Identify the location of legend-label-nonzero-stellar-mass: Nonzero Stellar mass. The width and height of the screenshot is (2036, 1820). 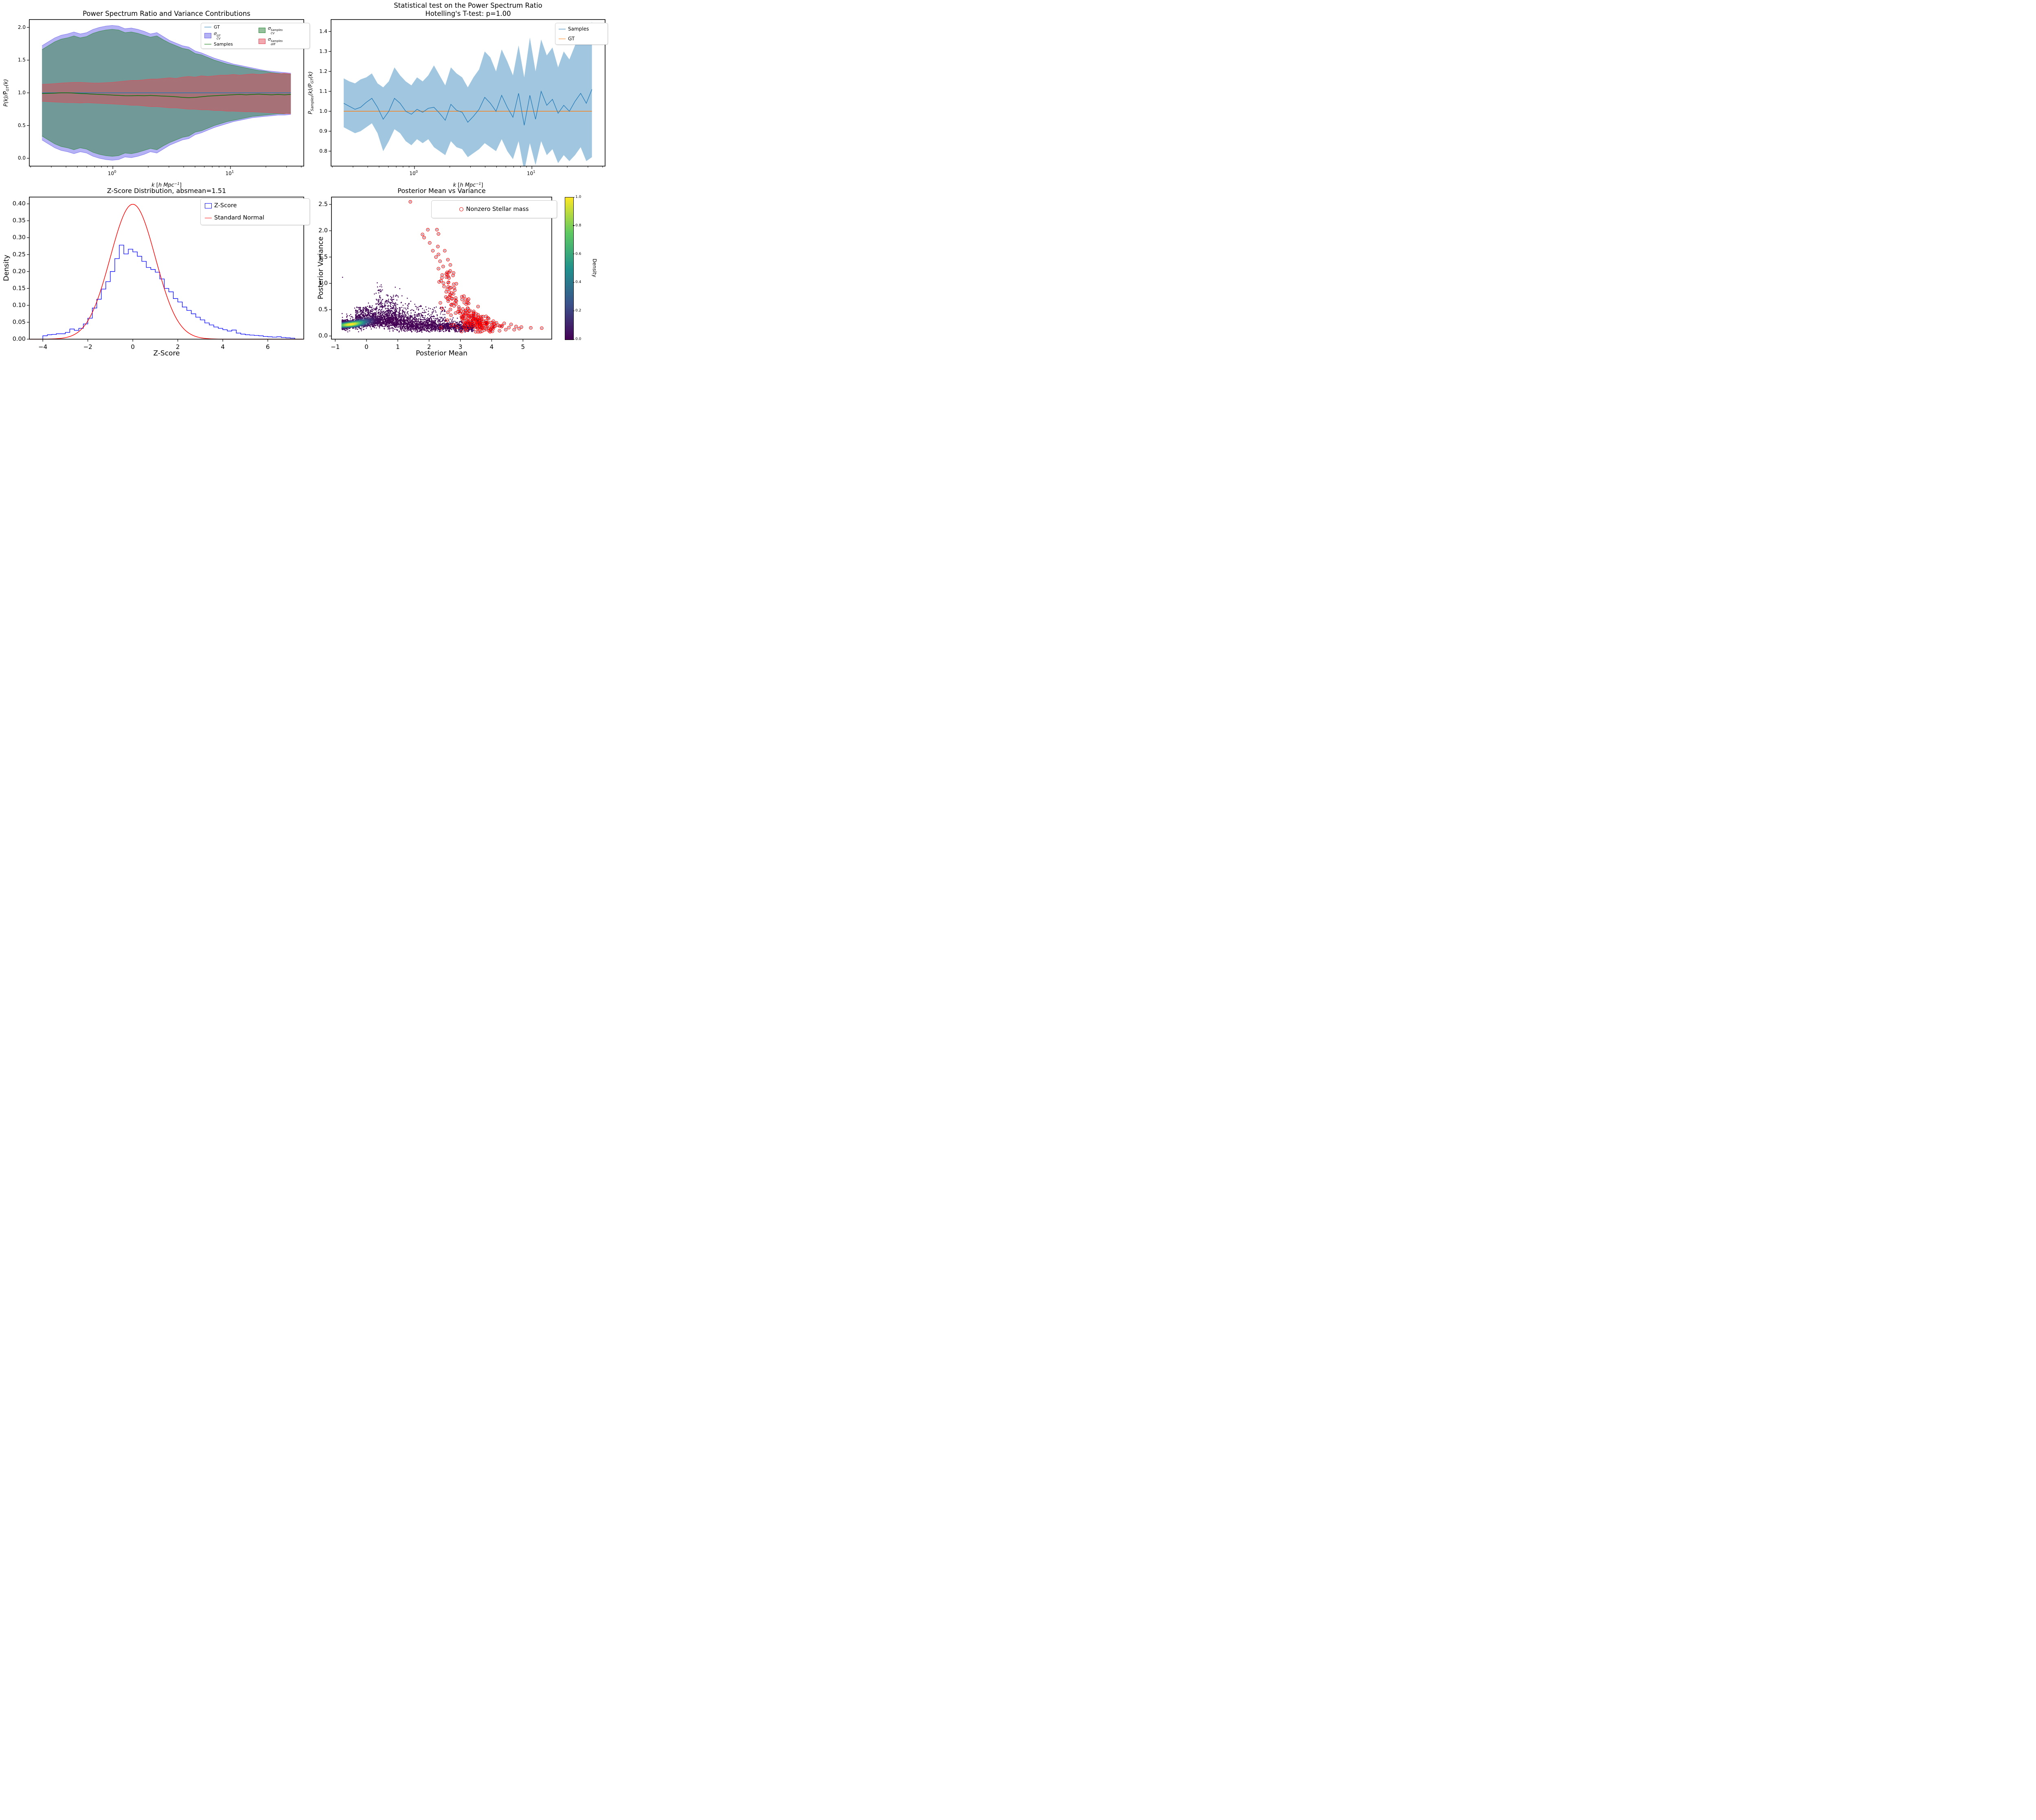
(498, 210).